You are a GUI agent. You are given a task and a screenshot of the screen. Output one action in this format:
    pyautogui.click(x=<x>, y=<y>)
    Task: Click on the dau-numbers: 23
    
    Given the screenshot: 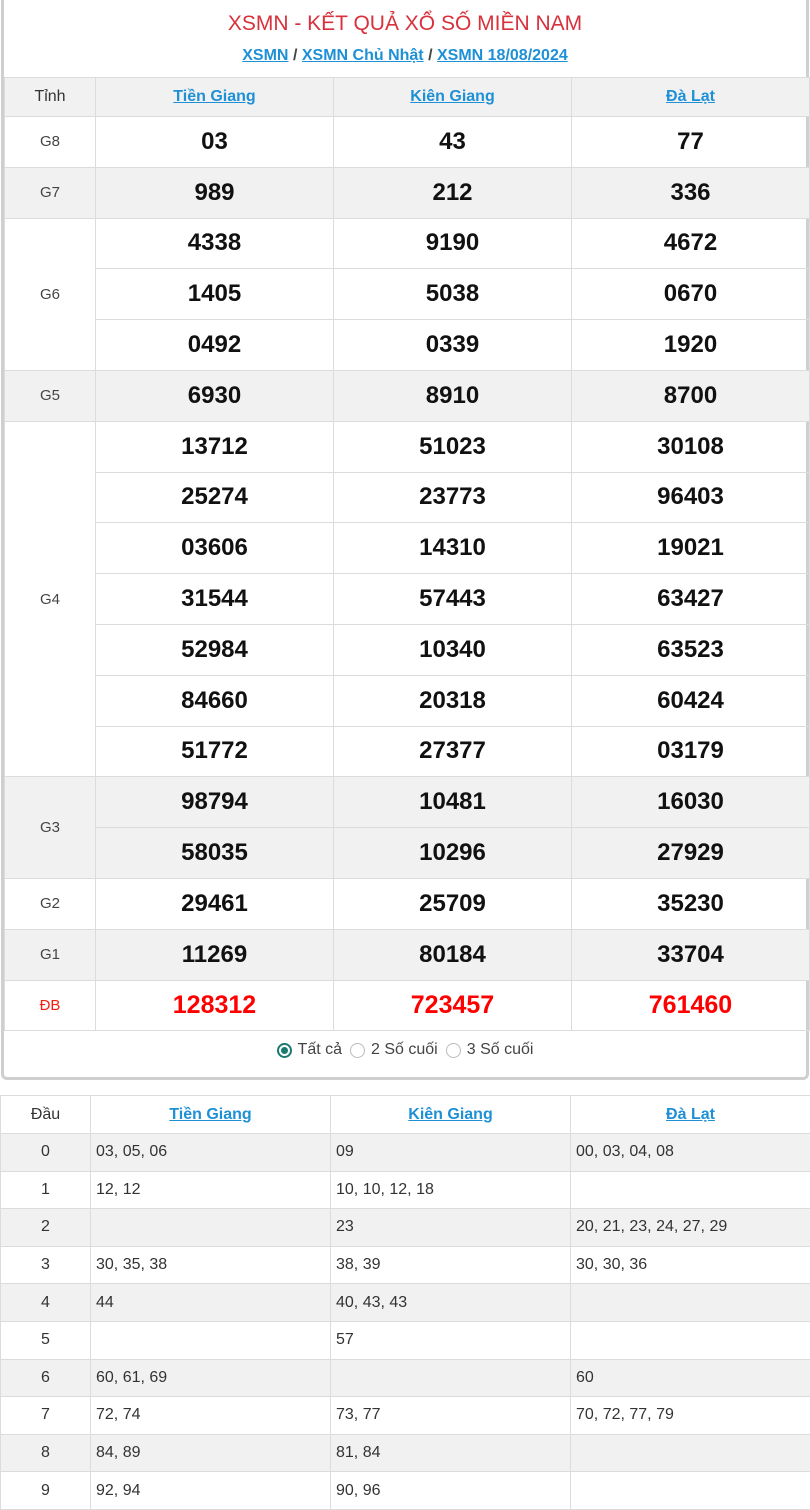 What is the action you would take?
    pyautogui.click(x=451, y=1228)
    